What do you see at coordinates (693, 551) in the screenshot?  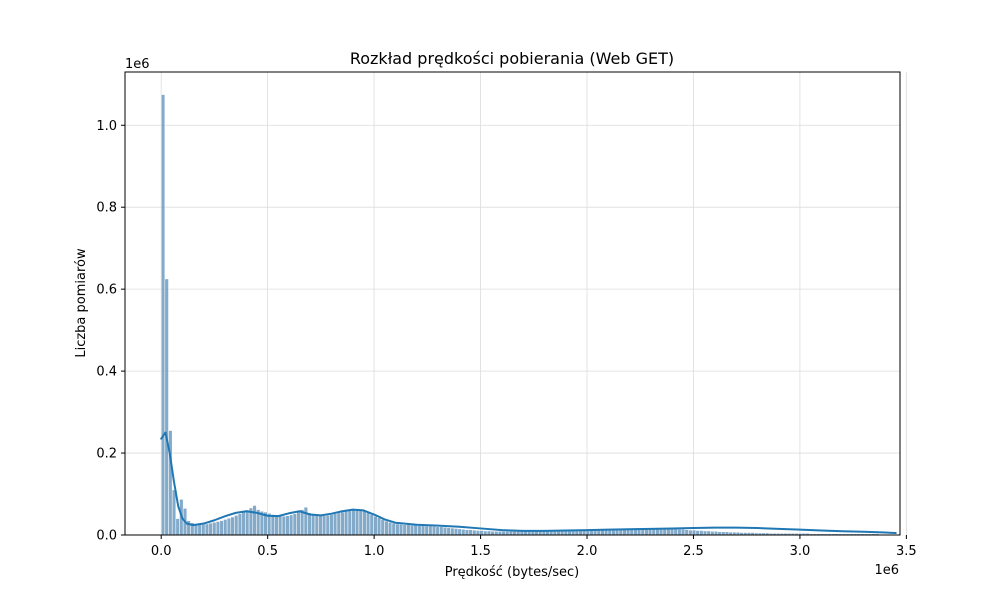 I see `x-tick-label: 2.5` at bounding box center [693, 551].